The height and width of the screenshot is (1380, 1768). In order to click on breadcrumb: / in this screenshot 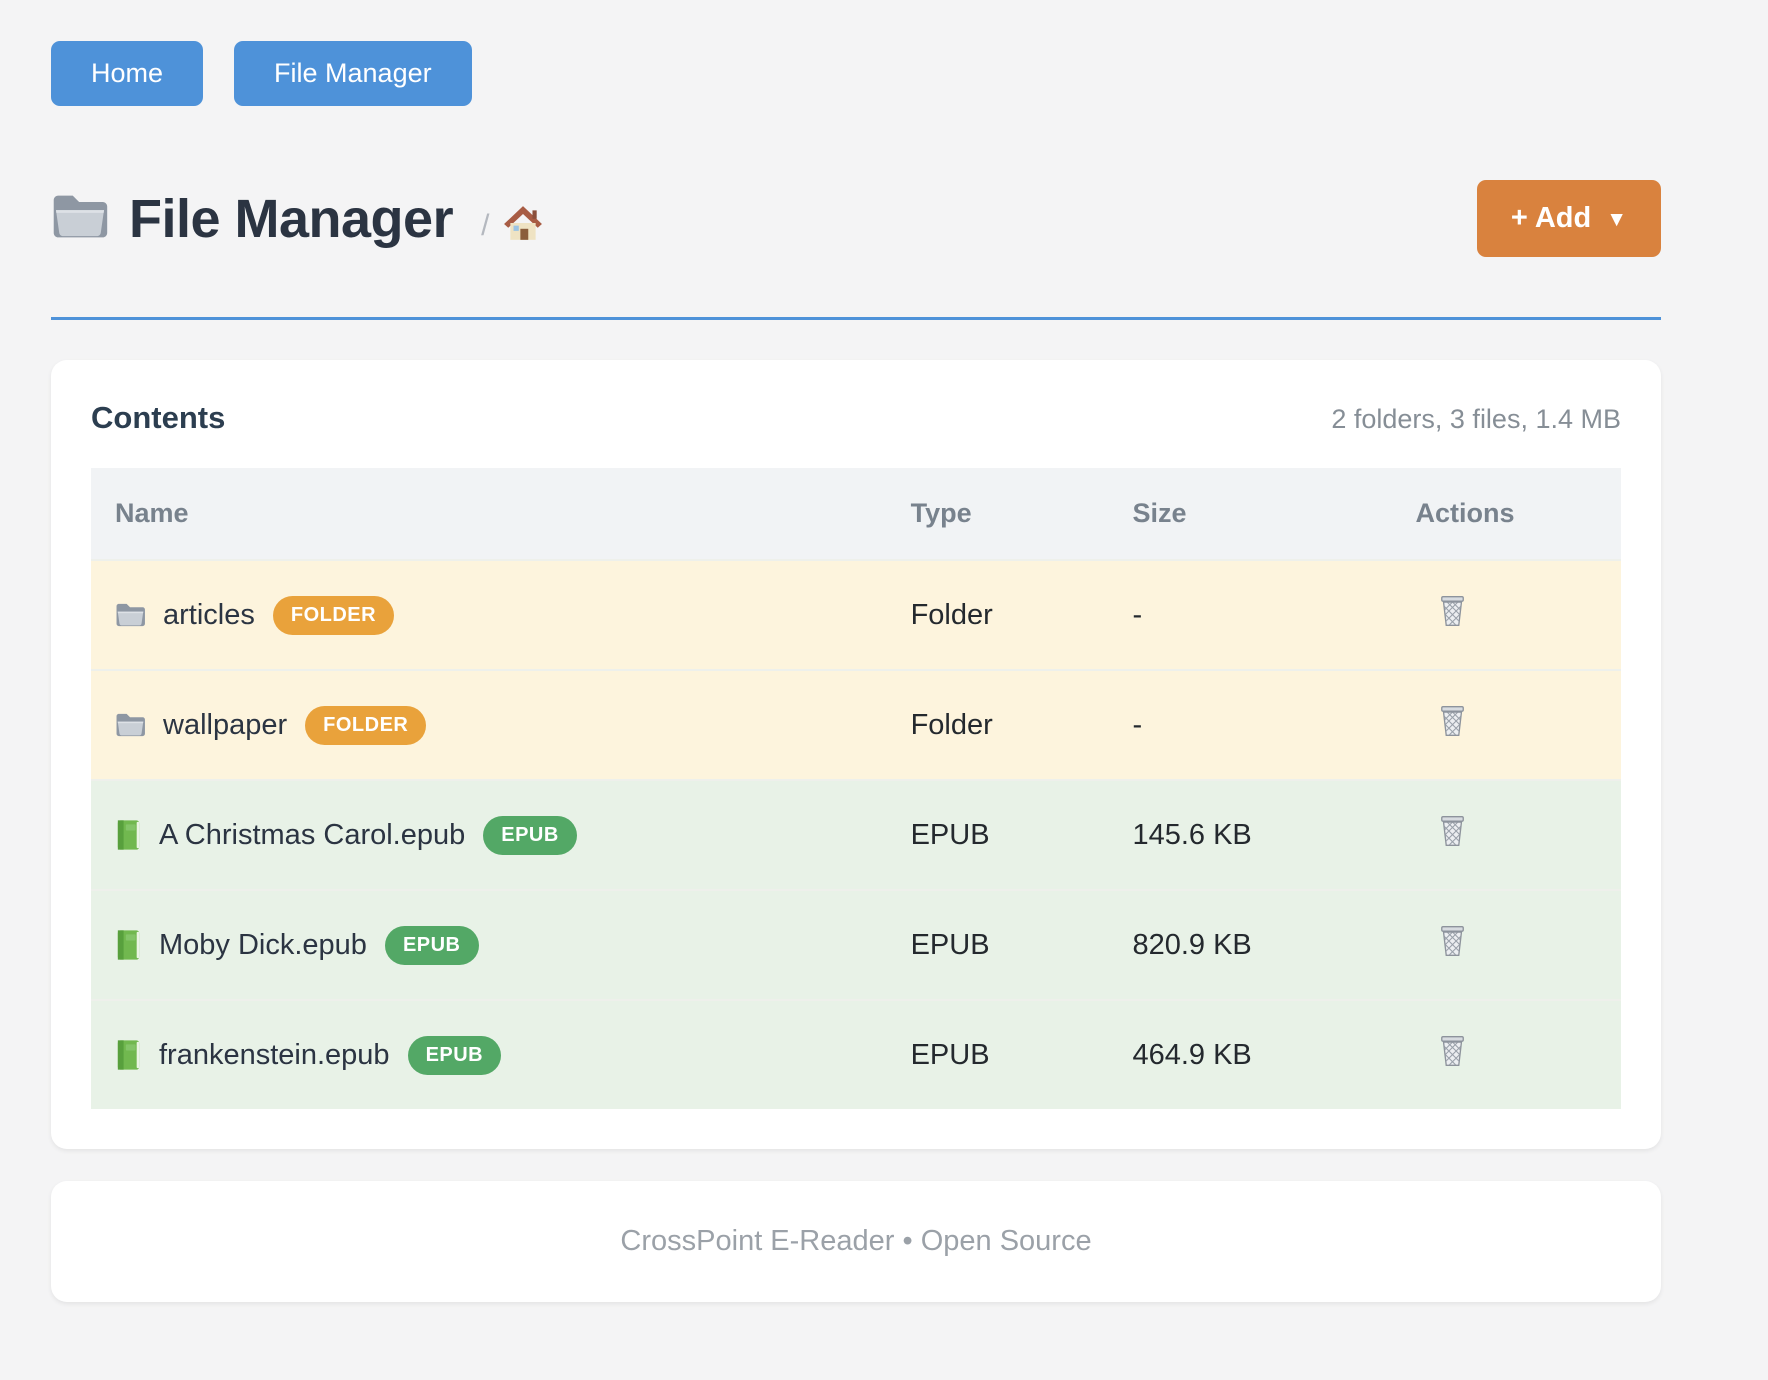, I will do `click(512, 225)`.